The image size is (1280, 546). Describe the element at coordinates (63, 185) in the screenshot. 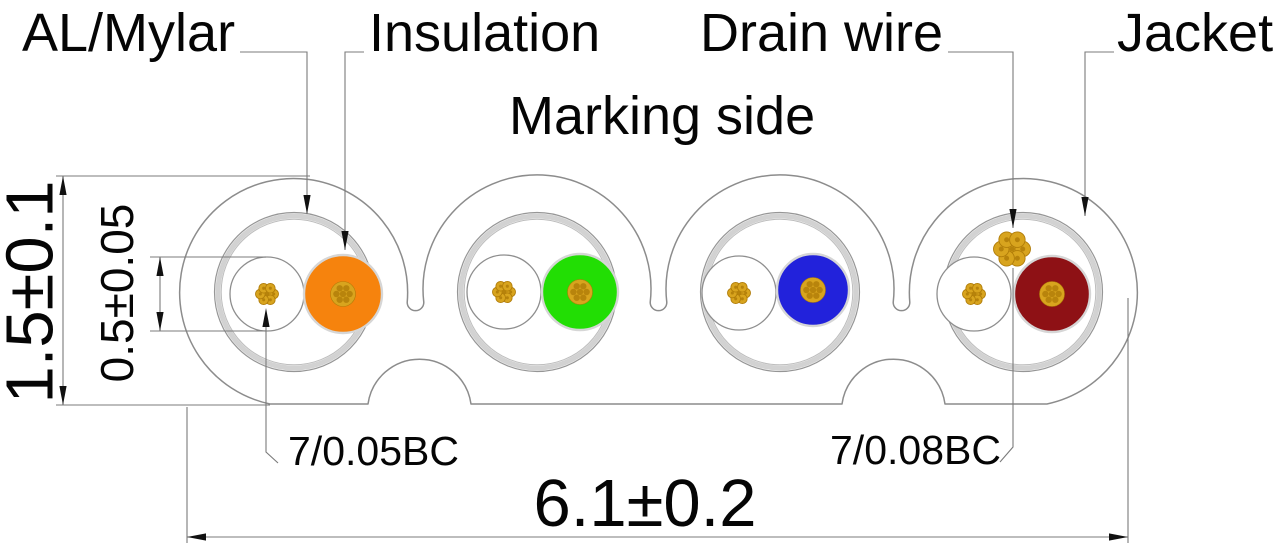

I see `dim-arrow-height-top` at that location.